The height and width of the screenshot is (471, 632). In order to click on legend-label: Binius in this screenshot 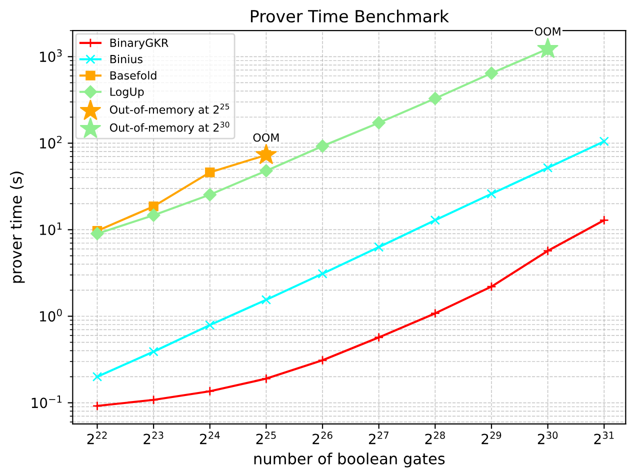, I will do `click(126, 59)`.